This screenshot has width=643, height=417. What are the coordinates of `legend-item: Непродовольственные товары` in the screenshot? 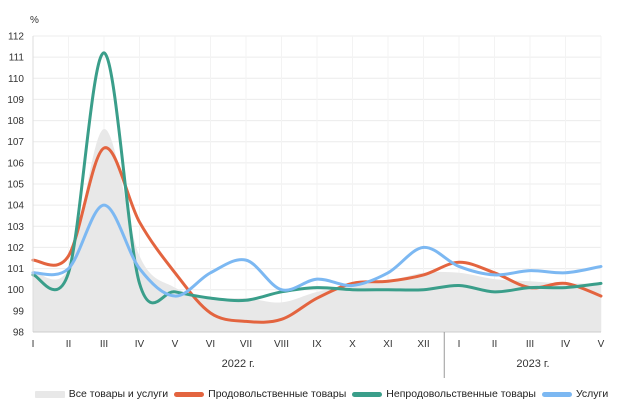 It's located at (444, 394).